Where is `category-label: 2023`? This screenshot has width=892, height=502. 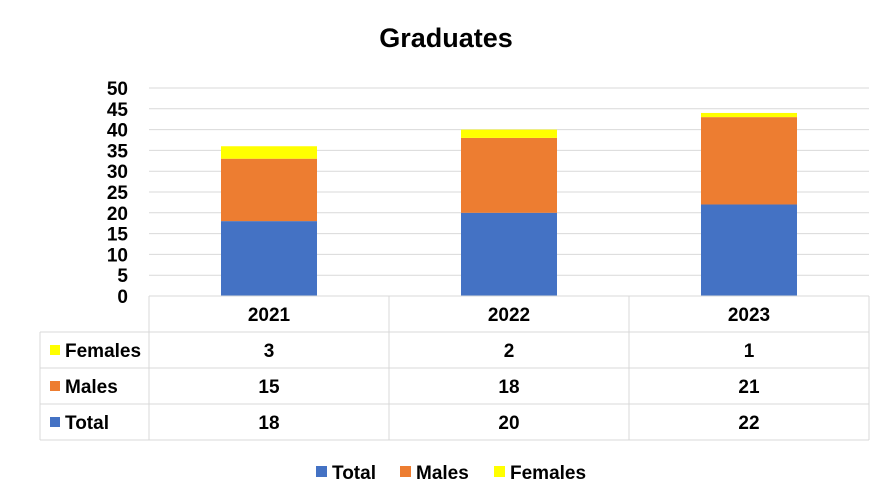 category-label: 2023 is located at coordinates (749, 315).